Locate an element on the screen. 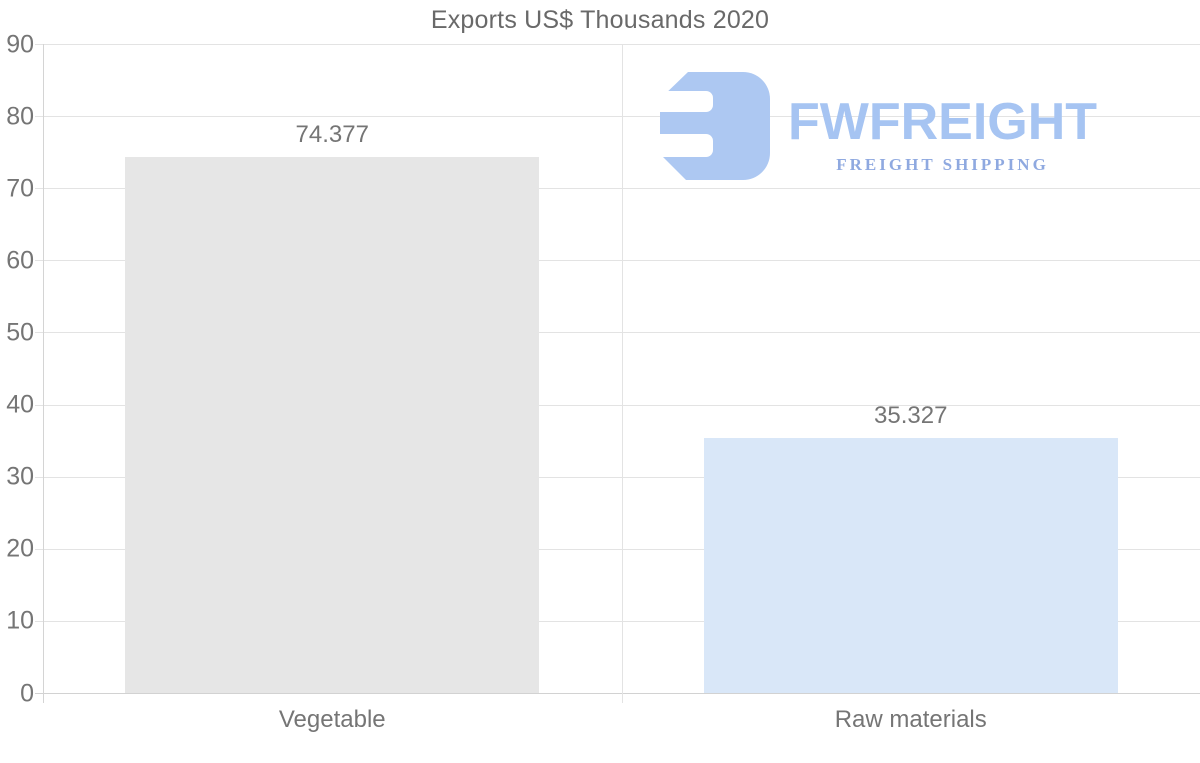 This screenshot has height=763, width=1200. y-tick-label: 70 is located at coordinates (20, 188).